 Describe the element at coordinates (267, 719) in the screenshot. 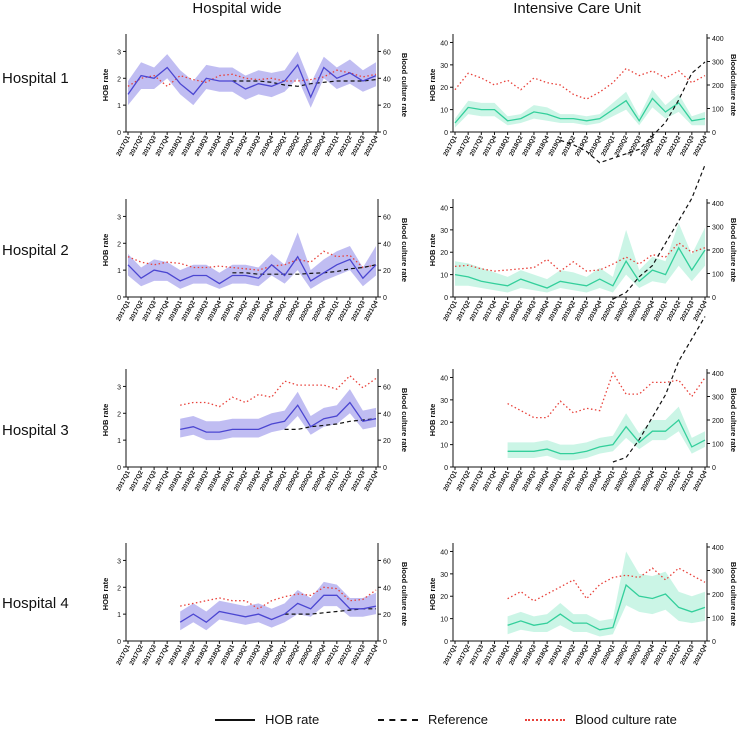

I see `legend-item-hob: HOB rate` at that location.